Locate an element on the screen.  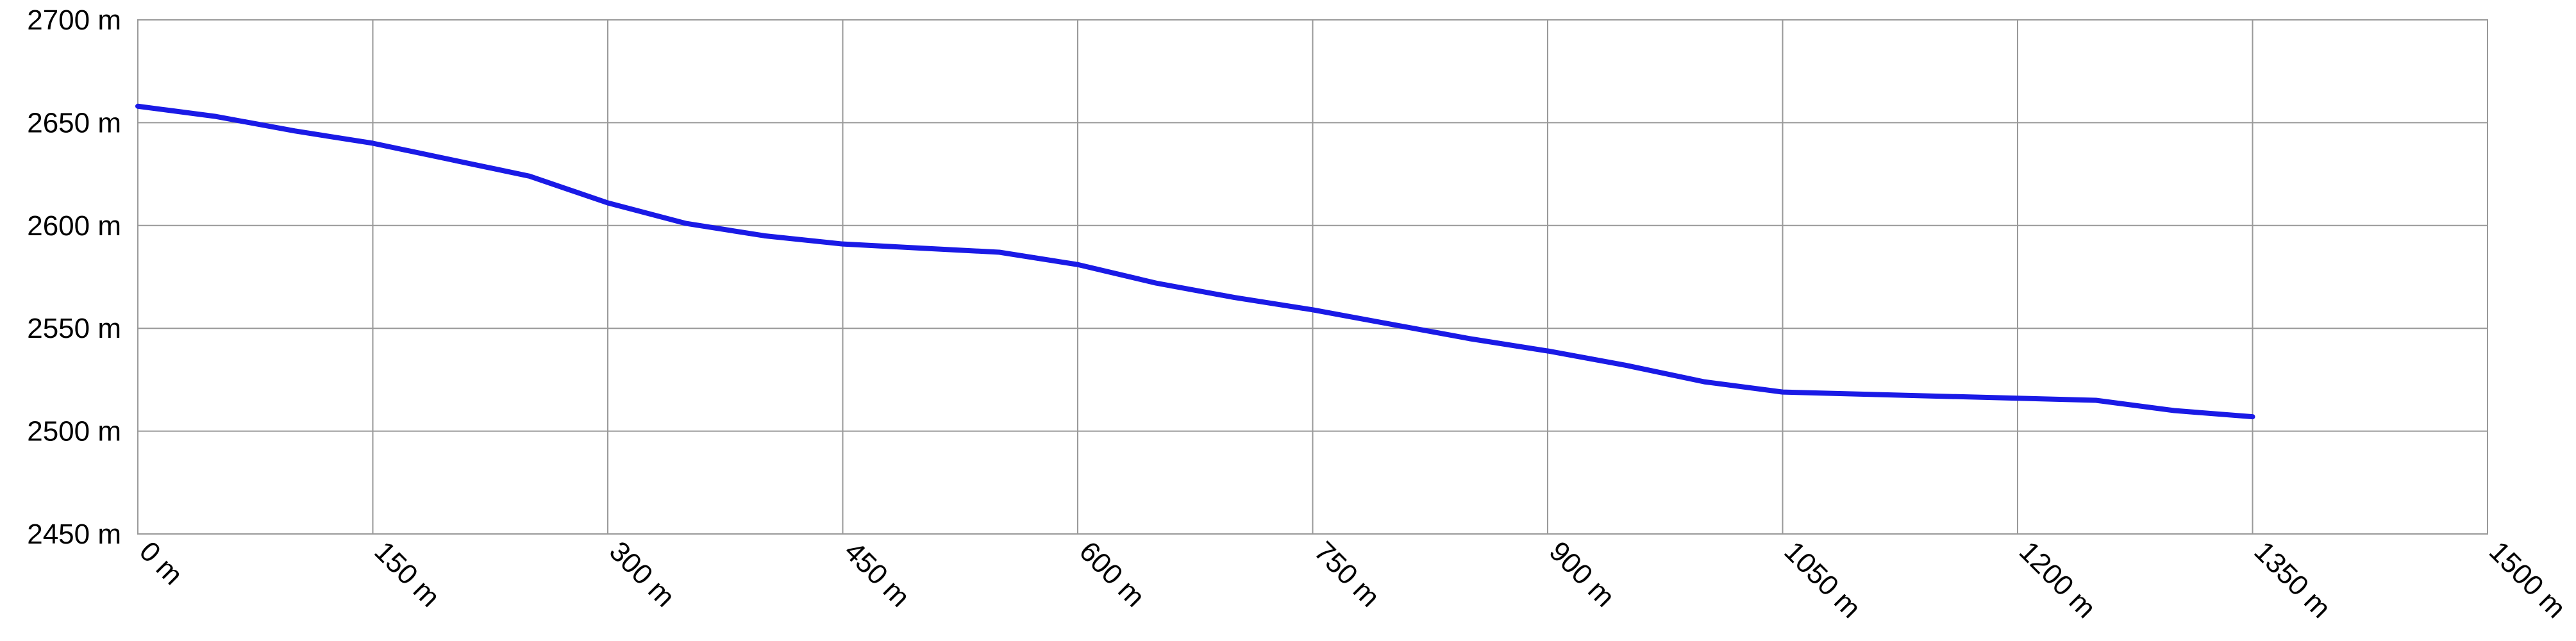
y-tick-label: 2700 m is located at coordinates (74, 20).